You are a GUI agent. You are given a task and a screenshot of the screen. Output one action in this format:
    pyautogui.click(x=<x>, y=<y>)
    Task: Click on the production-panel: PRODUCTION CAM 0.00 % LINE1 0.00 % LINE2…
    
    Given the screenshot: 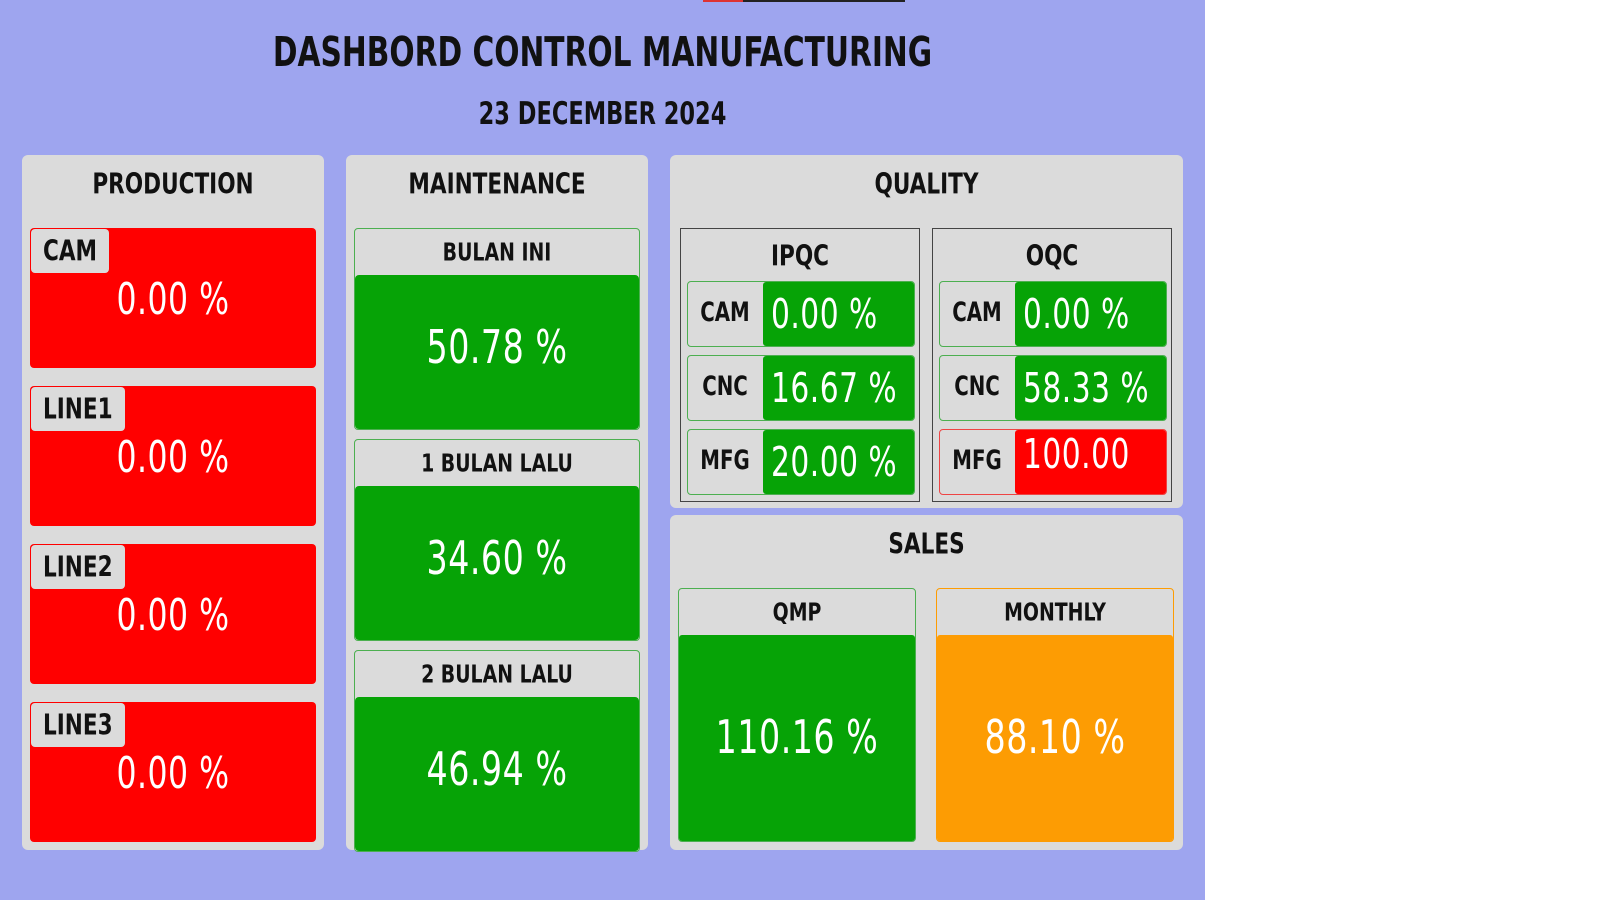 What is the action you would take?
    pyautogui.click(x=173, y=502)
    